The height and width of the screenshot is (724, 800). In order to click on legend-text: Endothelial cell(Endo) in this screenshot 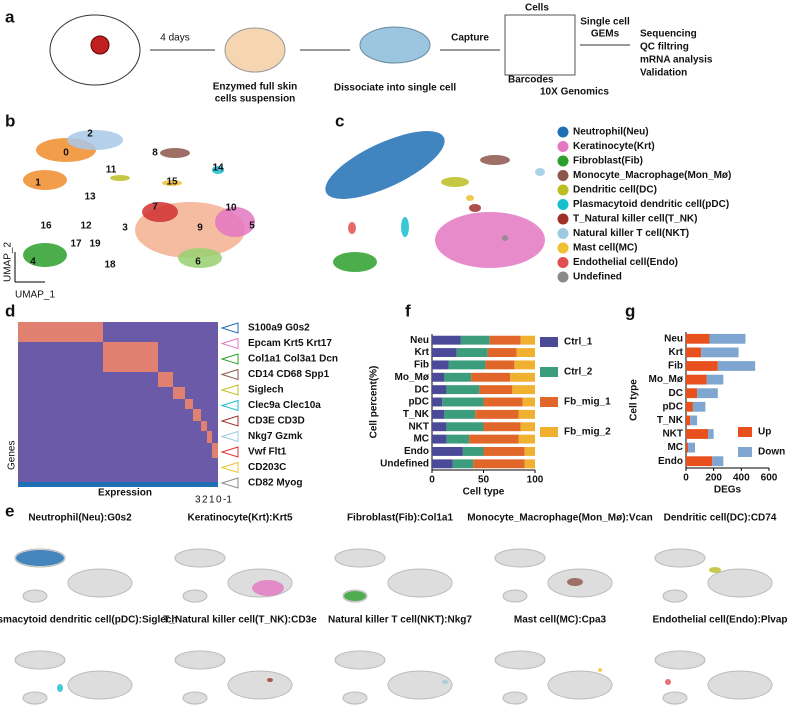, I will do `click(625, 262)`.